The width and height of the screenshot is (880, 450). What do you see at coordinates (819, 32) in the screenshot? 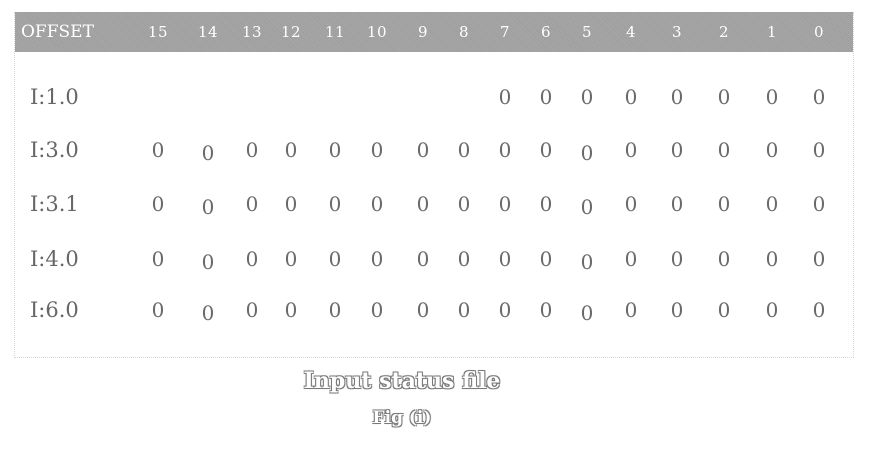
I see `header-bit-0: 0` at bounding box center [819, 32].